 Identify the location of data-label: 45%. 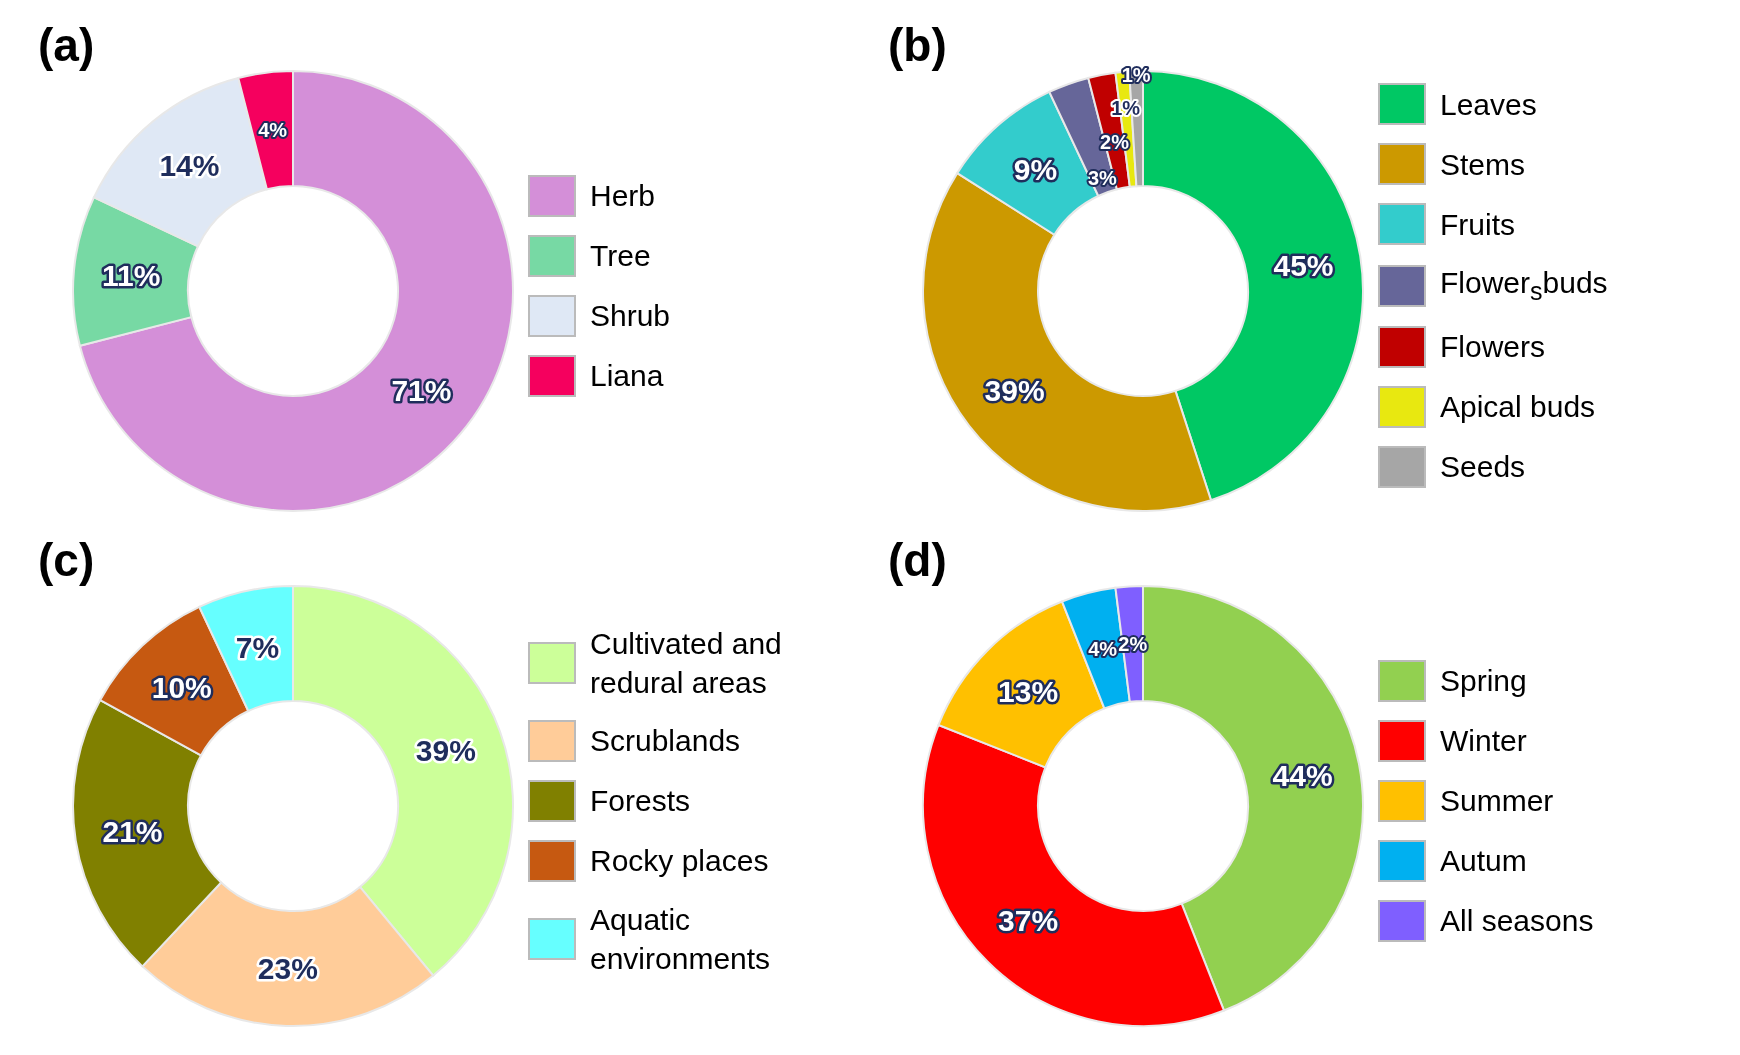
(1303, 265).